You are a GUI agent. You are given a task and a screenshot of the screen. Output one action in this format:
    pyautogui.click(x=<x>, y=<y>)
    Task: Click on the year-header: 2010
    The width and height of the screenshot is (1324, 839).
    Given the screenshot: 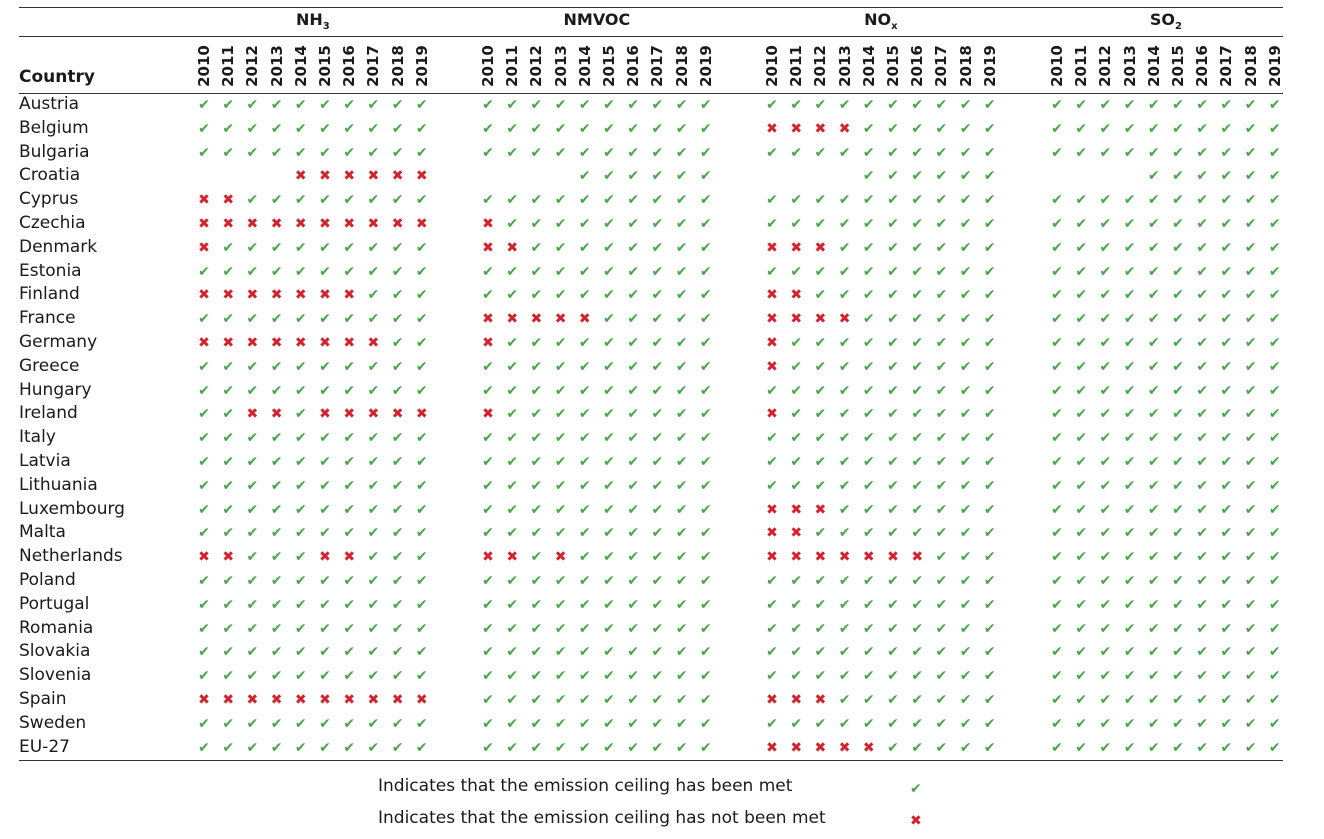 What is the action you would take?
    pyautogui.click(x=1057, y=66)
    